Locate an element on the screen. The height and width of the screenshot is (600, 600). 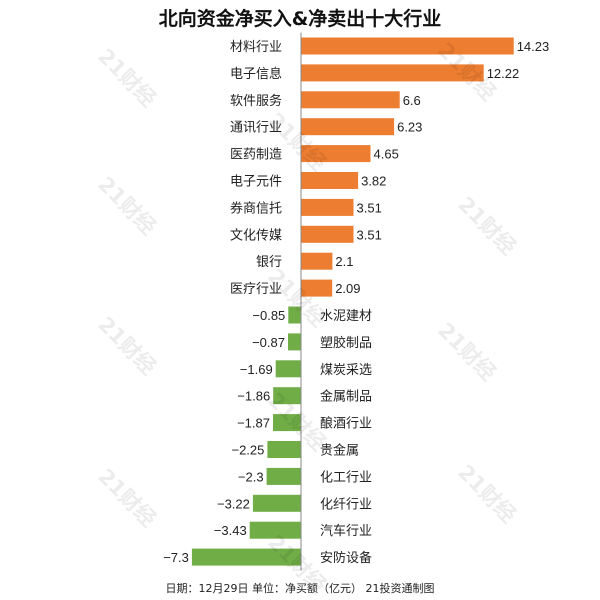
data-label: 3.82 is located at coordinates (373, 181).